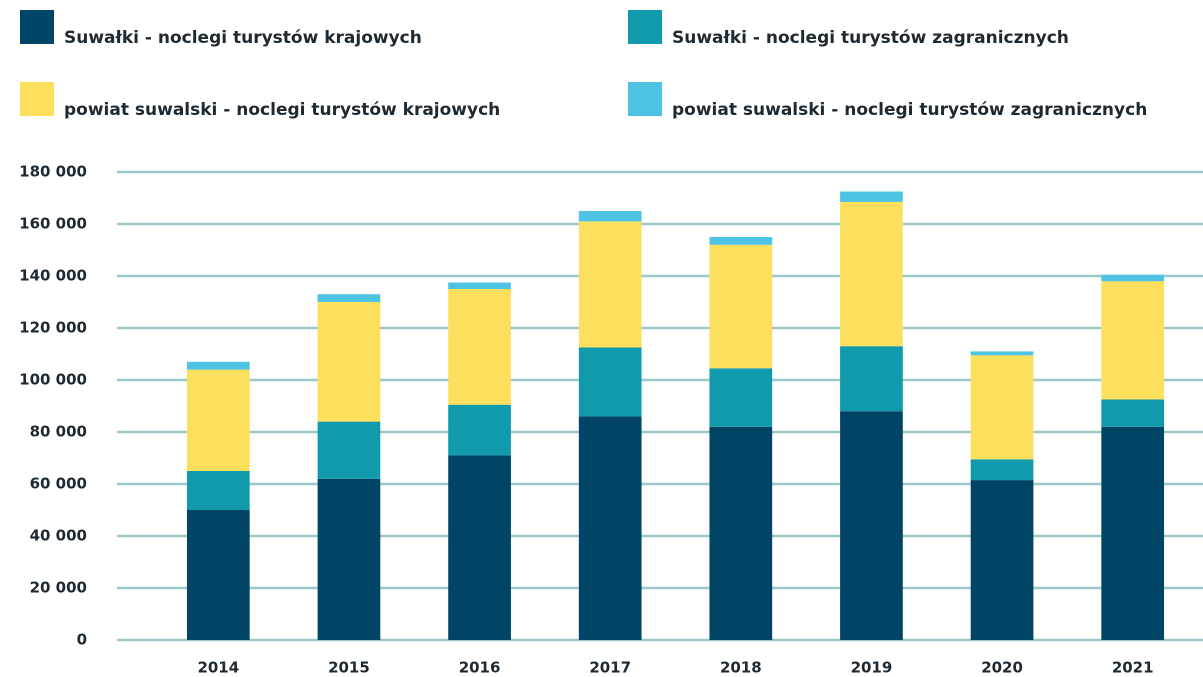  Describe the element at coordinates (53, 172) in the screenshot. I see `y-tick-label: 180 000` at that location.